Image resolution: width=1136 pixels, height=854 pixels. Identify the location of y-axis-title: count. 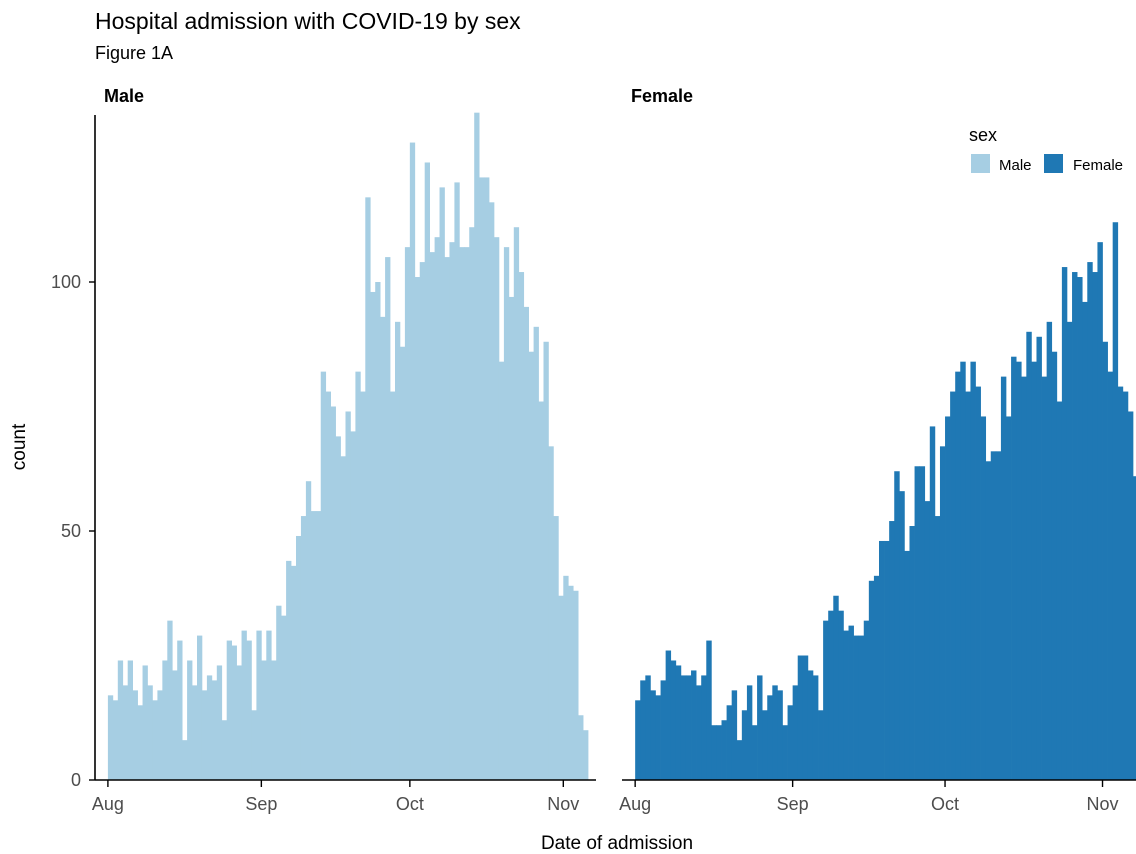
(19, 446).